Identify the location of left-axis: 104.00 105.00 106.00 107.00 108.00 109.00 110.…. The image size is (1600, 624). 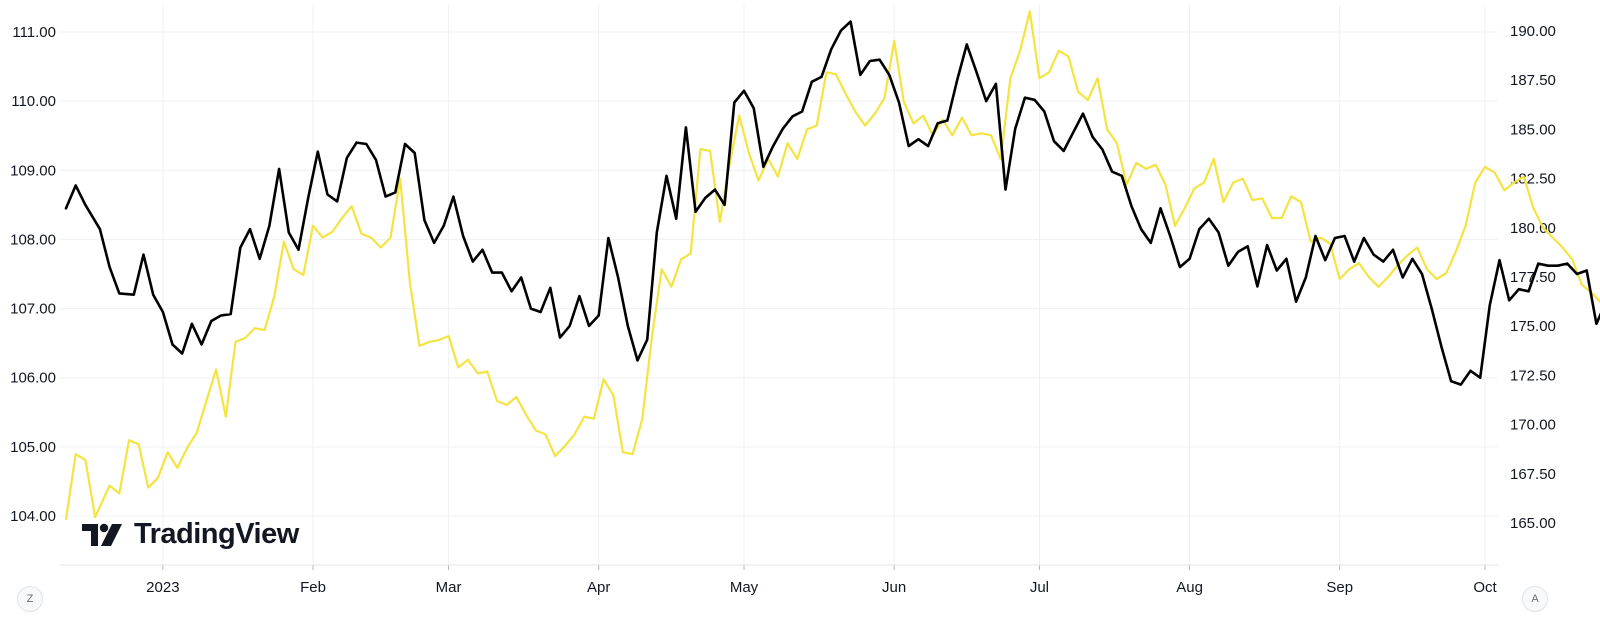
(33, 274).